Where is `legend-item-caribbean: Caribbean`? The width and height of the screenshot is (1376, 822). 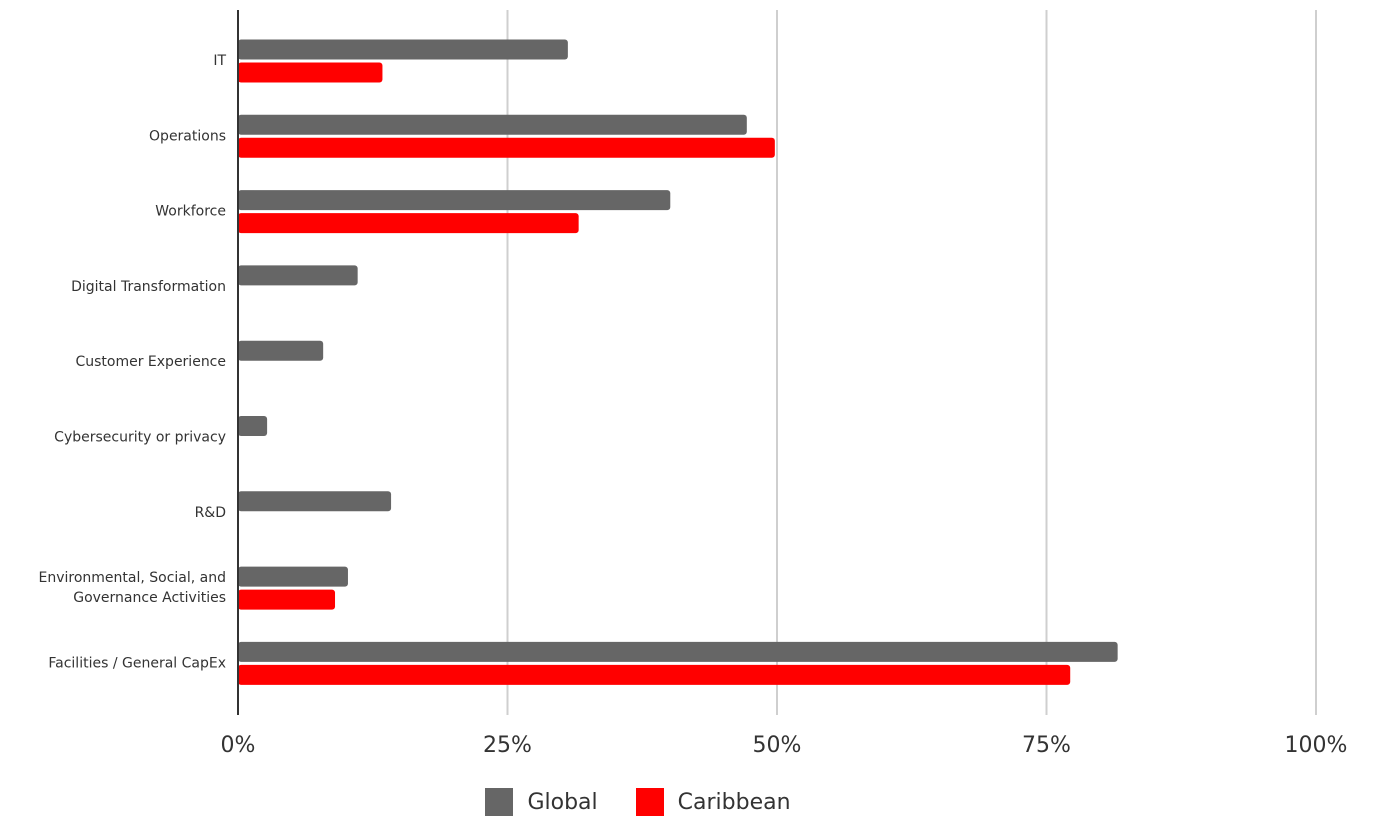 legend-item-caribbean: Caribbean is located at coordinates (713, 802).